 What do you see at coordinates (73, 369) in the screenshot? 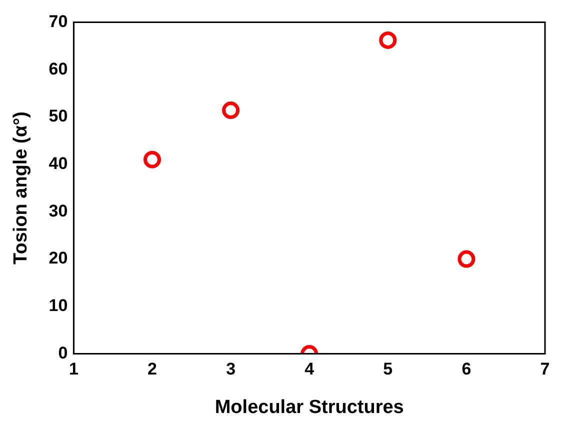
I see `x-tick-label: 1` at bounding box center [73, 369].